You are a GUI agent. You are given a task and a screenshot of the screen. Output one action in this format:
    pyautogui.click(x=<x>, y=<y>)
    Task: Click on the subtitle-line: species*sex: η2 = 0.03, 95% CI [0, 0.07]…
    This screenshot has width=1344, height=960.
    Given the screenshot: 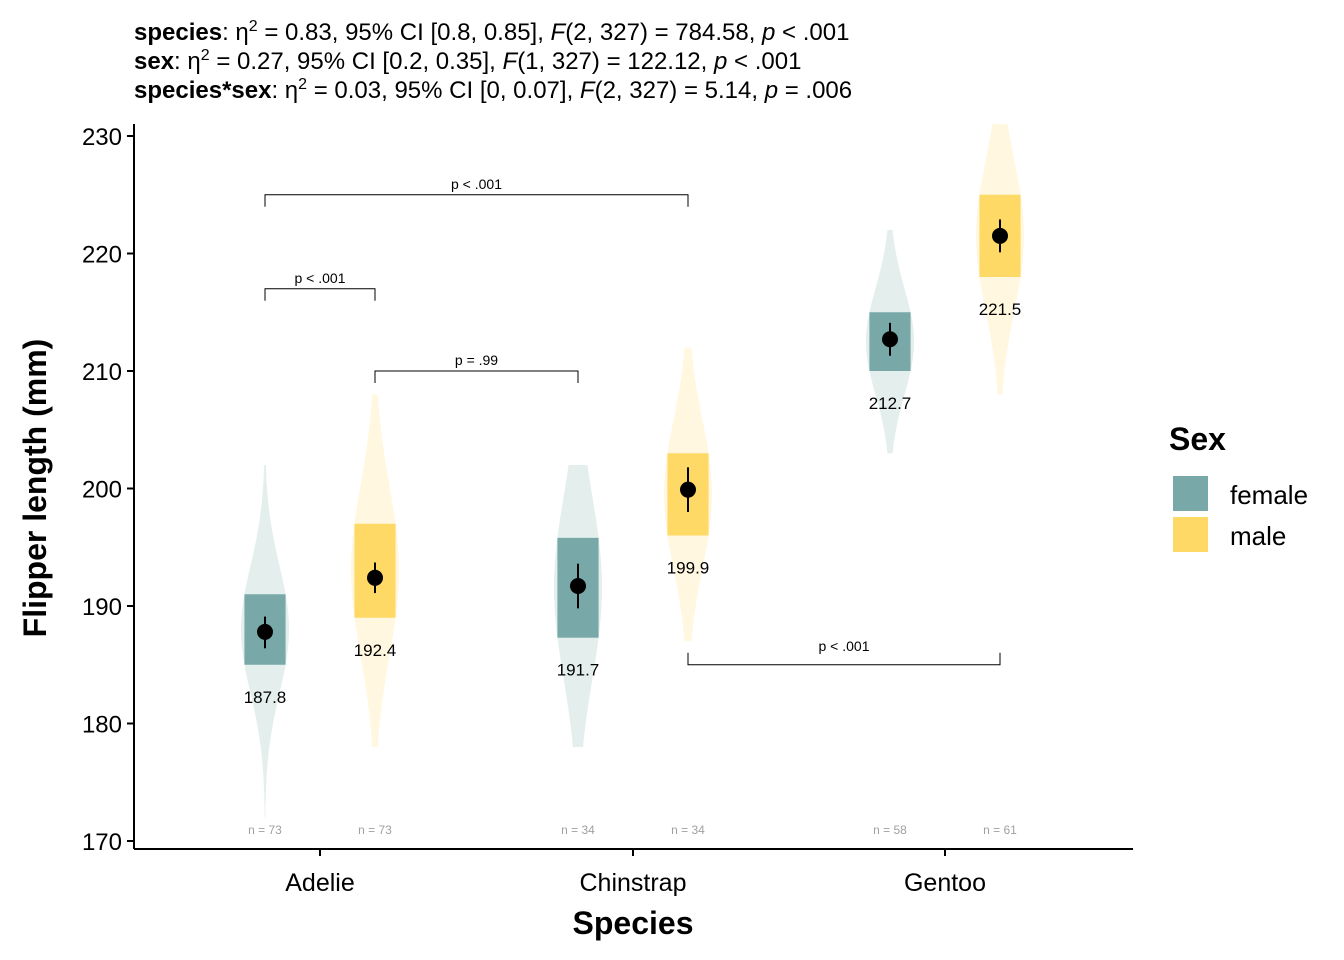 What is the action you would take?
    pyautogui.click(x=493, y=90)
    